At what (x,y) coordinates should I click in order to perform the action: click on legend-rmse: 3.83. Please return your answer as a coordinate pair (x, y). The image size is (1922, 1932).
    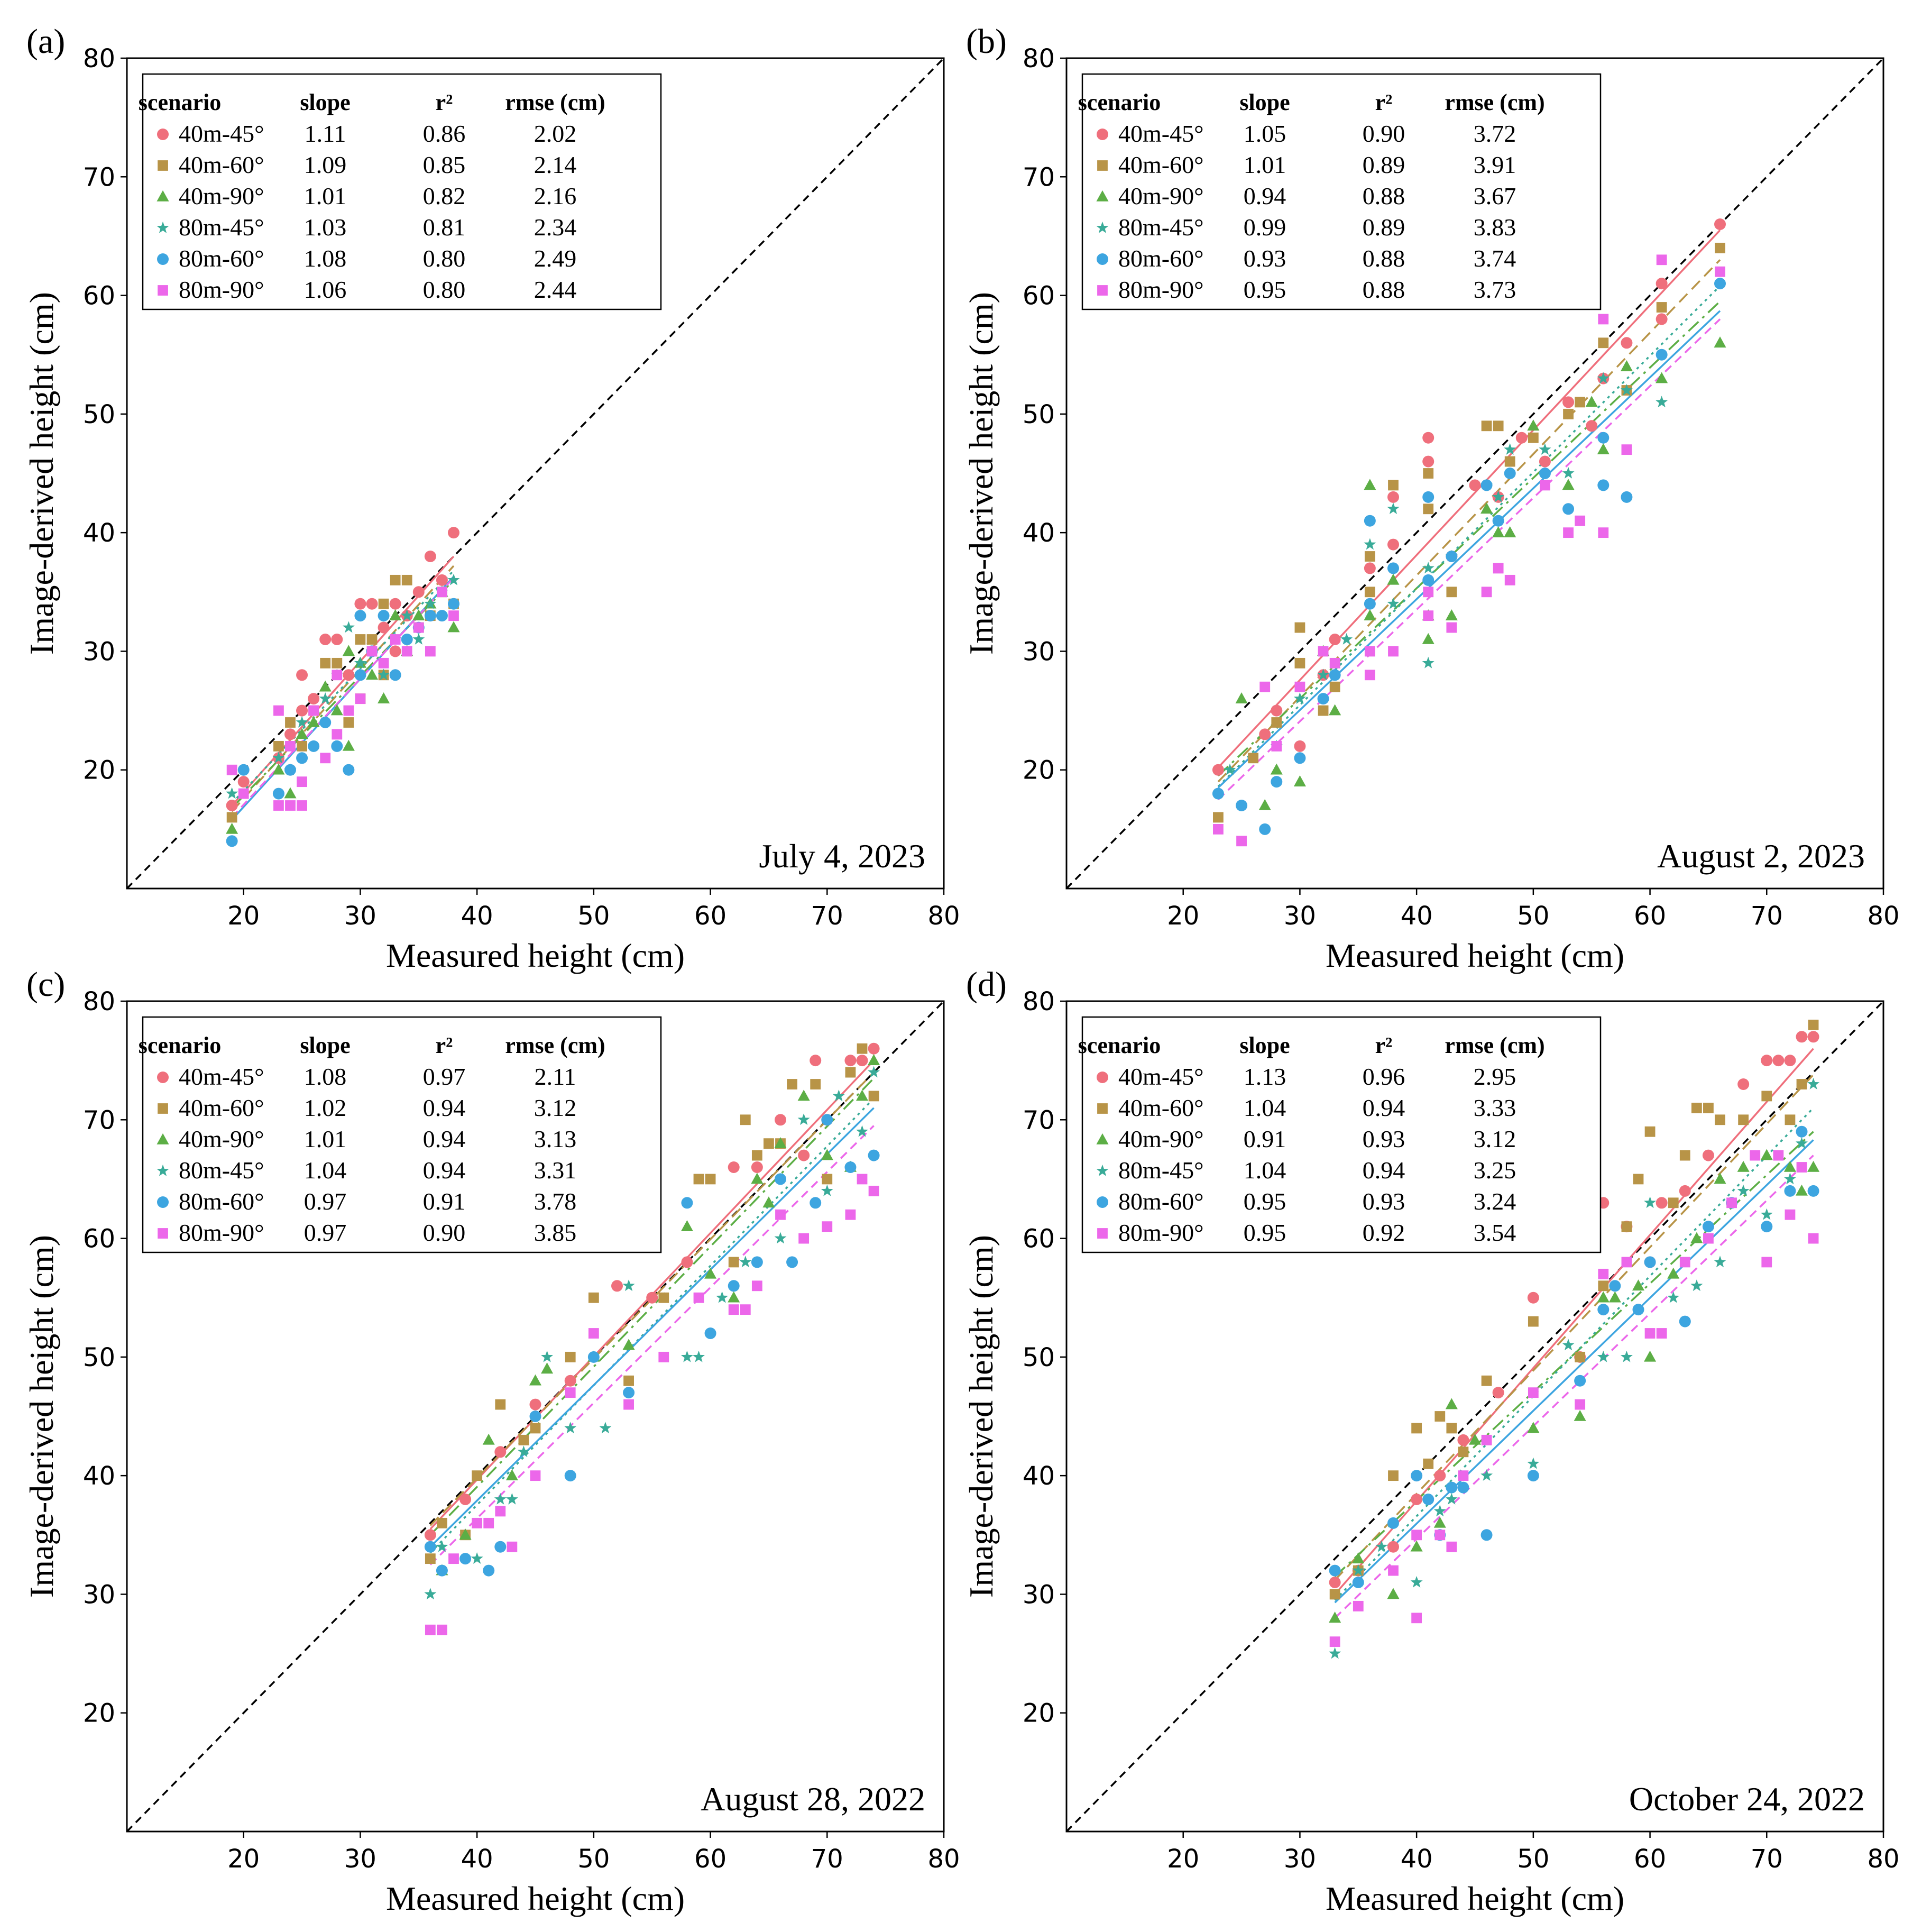
    Looking at the image, I should click on (1495, 228).